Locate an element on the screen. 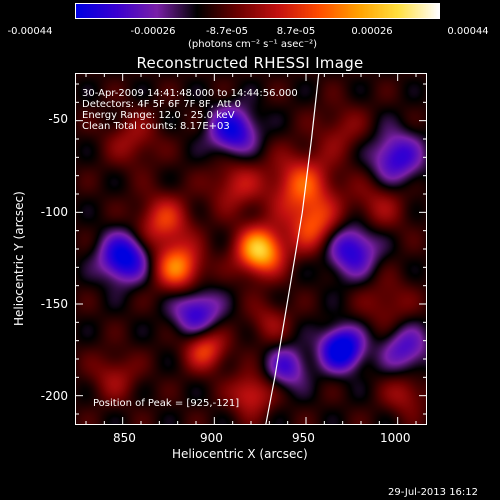 The width and height of the screenshot is (500, 500). colorbar is located at coordinates (257, 11).